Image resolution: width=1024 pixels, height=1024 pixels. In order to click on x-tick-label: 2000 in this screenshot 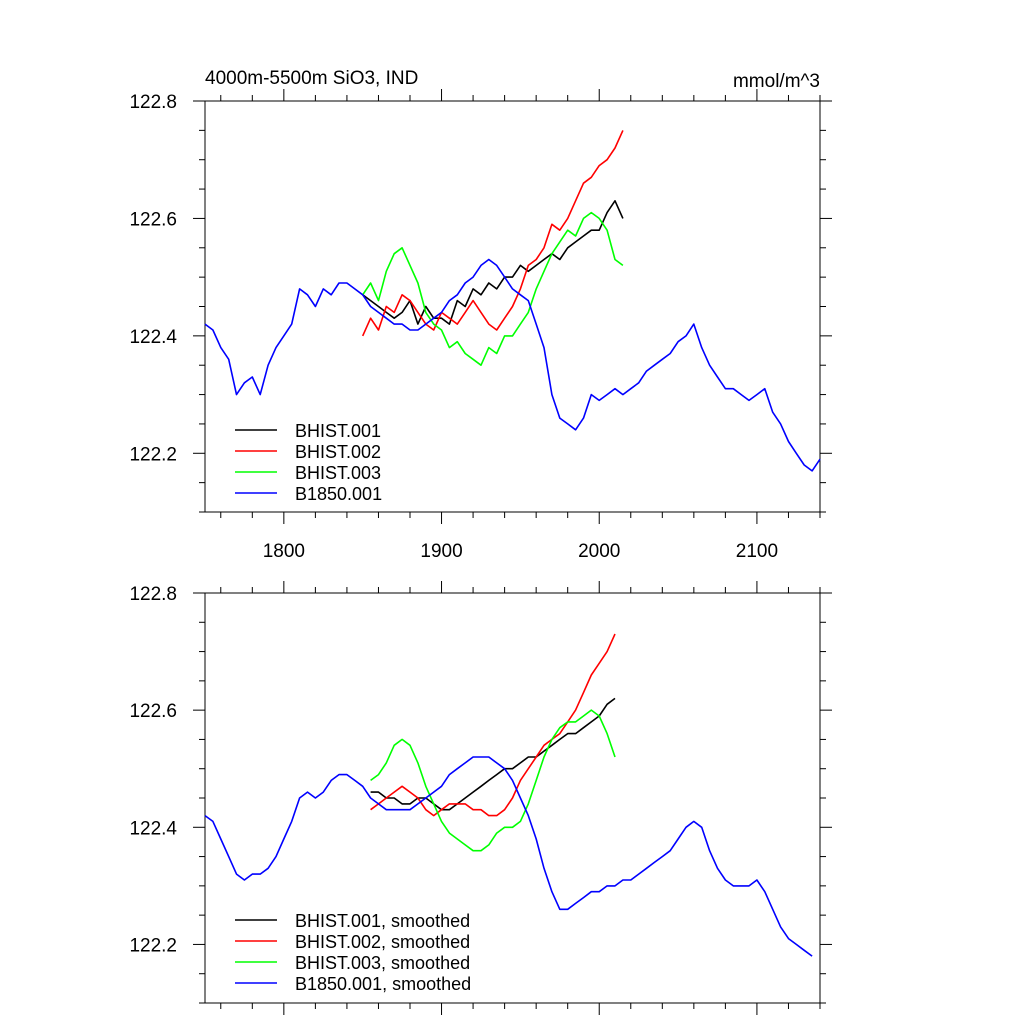, I will do `click(599, 551)`.